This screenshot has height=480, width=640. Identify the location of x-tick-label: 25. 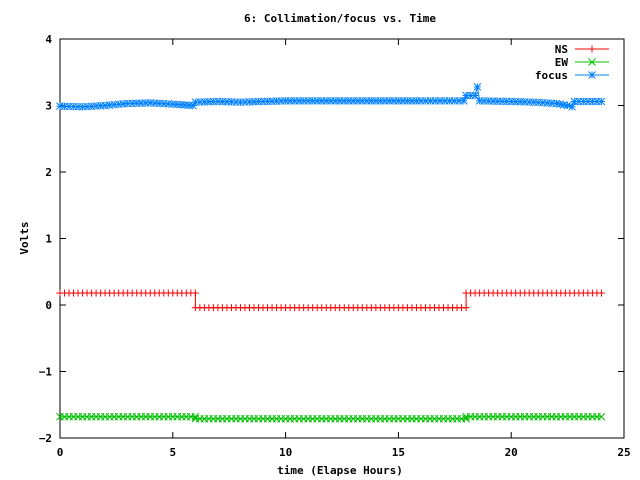
(623, 452).